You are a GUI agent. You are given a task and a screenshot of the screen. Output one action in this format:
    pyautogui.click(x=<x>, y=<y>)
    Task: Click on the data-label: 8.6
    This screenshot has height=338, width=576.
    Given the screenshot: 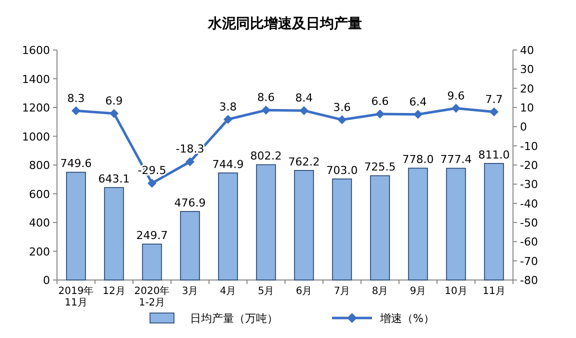 What is the action you would take?
    pyautogui.click(x=266, y=97)
    